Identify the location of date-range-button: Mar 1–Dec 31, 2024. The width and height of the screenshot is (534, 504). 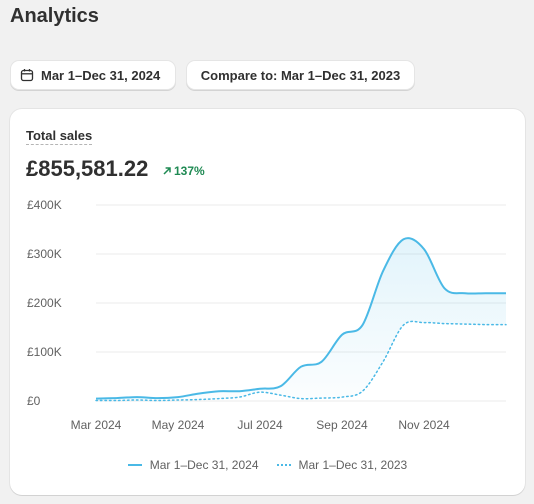
(93, 75).